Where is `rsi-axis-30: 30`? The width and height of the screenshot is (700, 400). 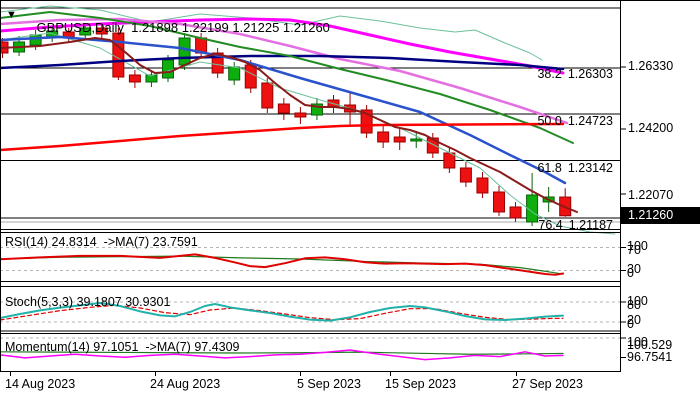 rsi-axis-30: 30 is located at coordinates (634, 269).